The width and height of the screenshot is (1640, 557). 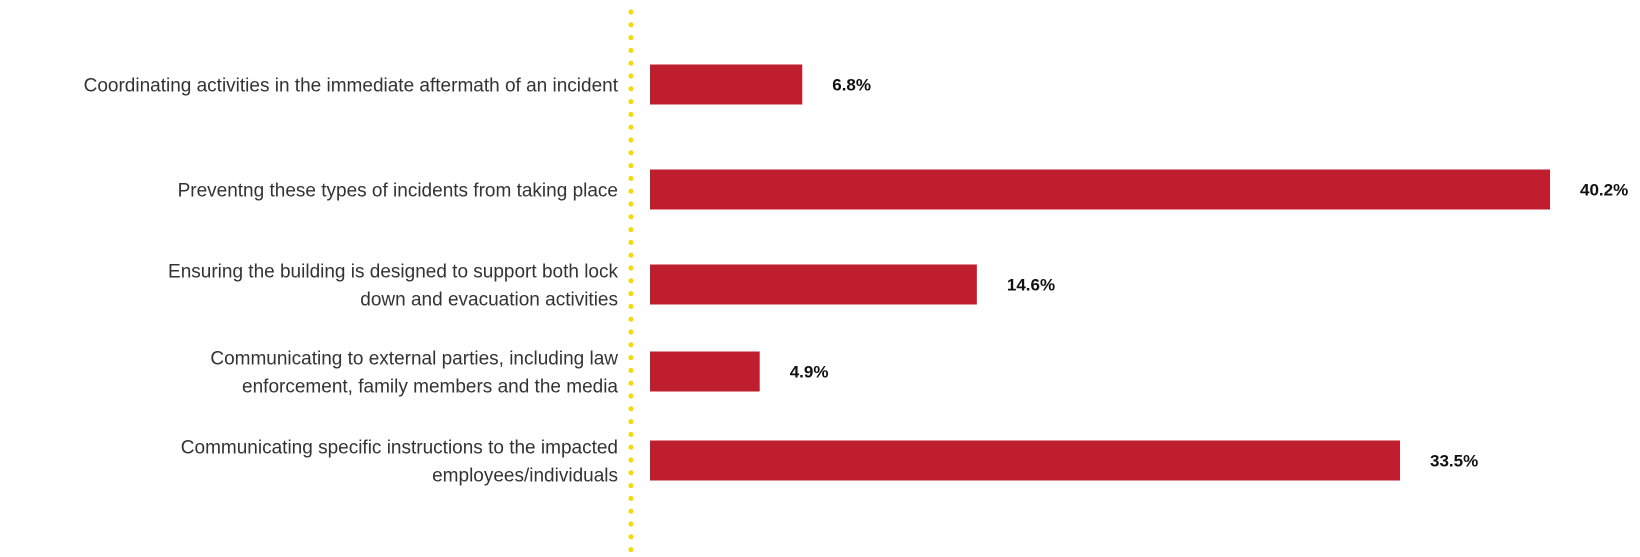 What do you see at coordinates (809, 372) in the screenshot?
I see `value-label-4: 4.9%` at bounding box center [809, 372].